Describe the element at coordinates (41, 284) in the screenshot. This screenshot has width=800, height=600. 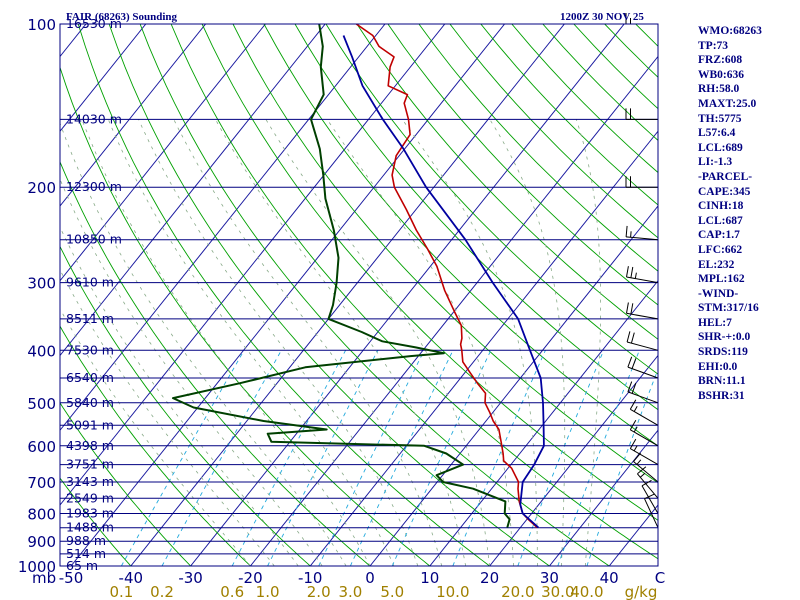
I see `pressure-tick-label: 300` at that location.